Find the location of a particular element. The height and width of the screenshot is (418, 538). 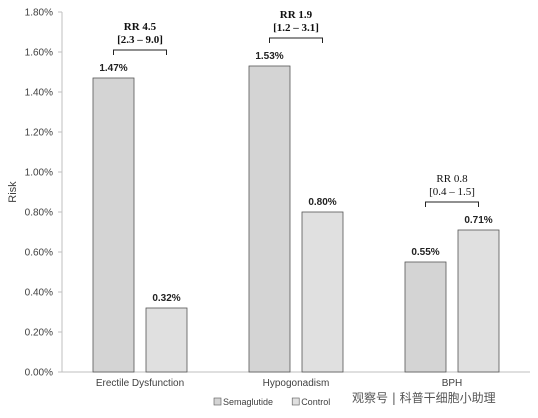

y-tick-label: 1.00% is located at coordinates (39, 173).